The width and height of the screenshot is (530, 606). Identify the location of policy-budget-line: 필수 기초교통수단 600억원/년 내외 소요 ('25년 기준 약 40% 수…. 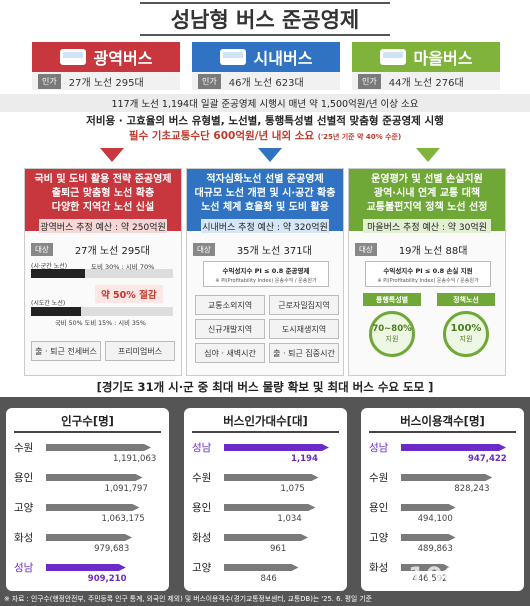
(265, 137).